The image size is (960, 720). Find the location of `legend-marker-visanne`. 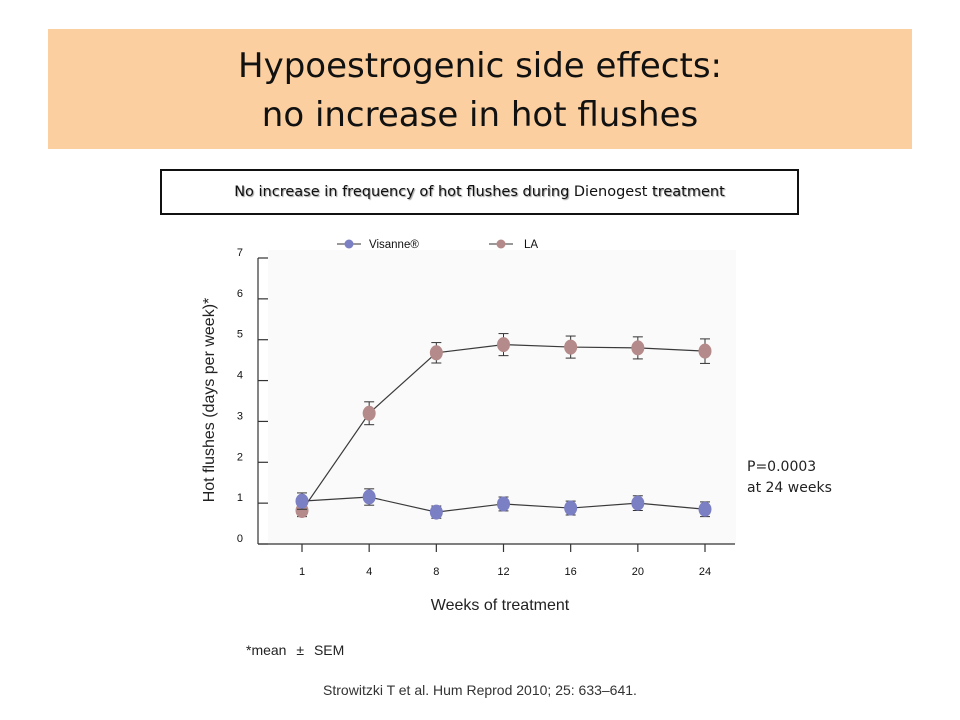

legend-marker-visanne is located at coordinates (349, 244).